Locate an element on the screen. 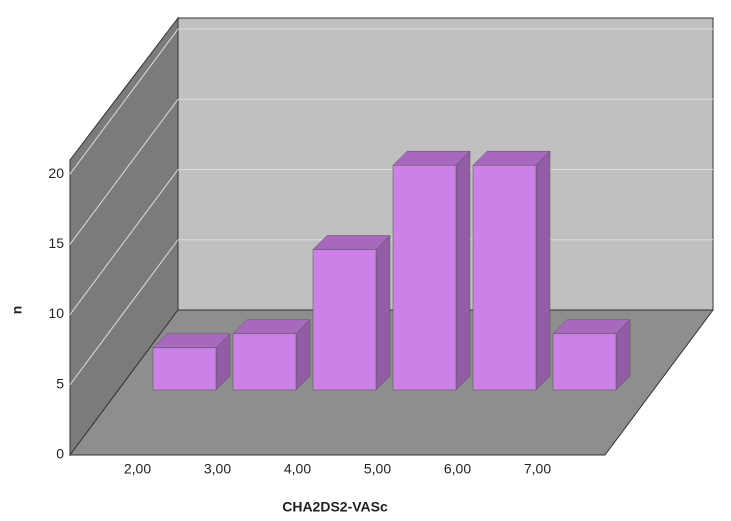  x-tick-label: 7,00 is located at coordinates (537, 469).